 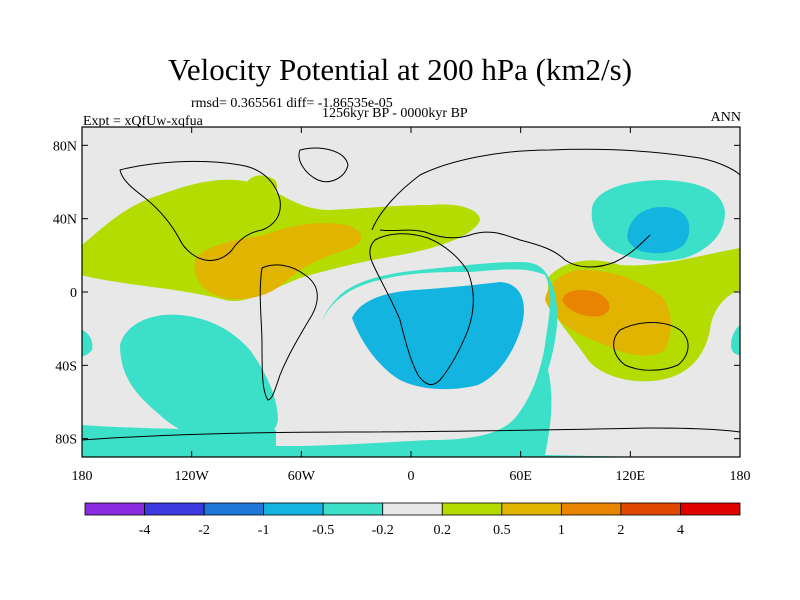 I want to click on negative-region-west-pacific-edge, so click(x=735, y=340).